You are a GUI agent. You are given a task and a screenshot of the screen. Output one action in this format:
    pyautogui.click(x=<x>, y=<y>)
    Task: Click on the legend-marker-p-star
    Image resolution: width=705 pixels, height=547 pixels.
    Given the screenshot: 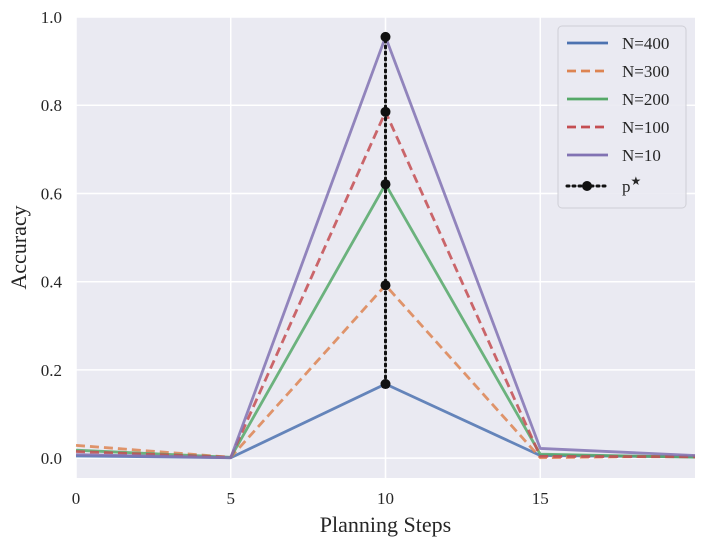 What is the action you would take?
    pyautogui.click(x=587, y=186)
    